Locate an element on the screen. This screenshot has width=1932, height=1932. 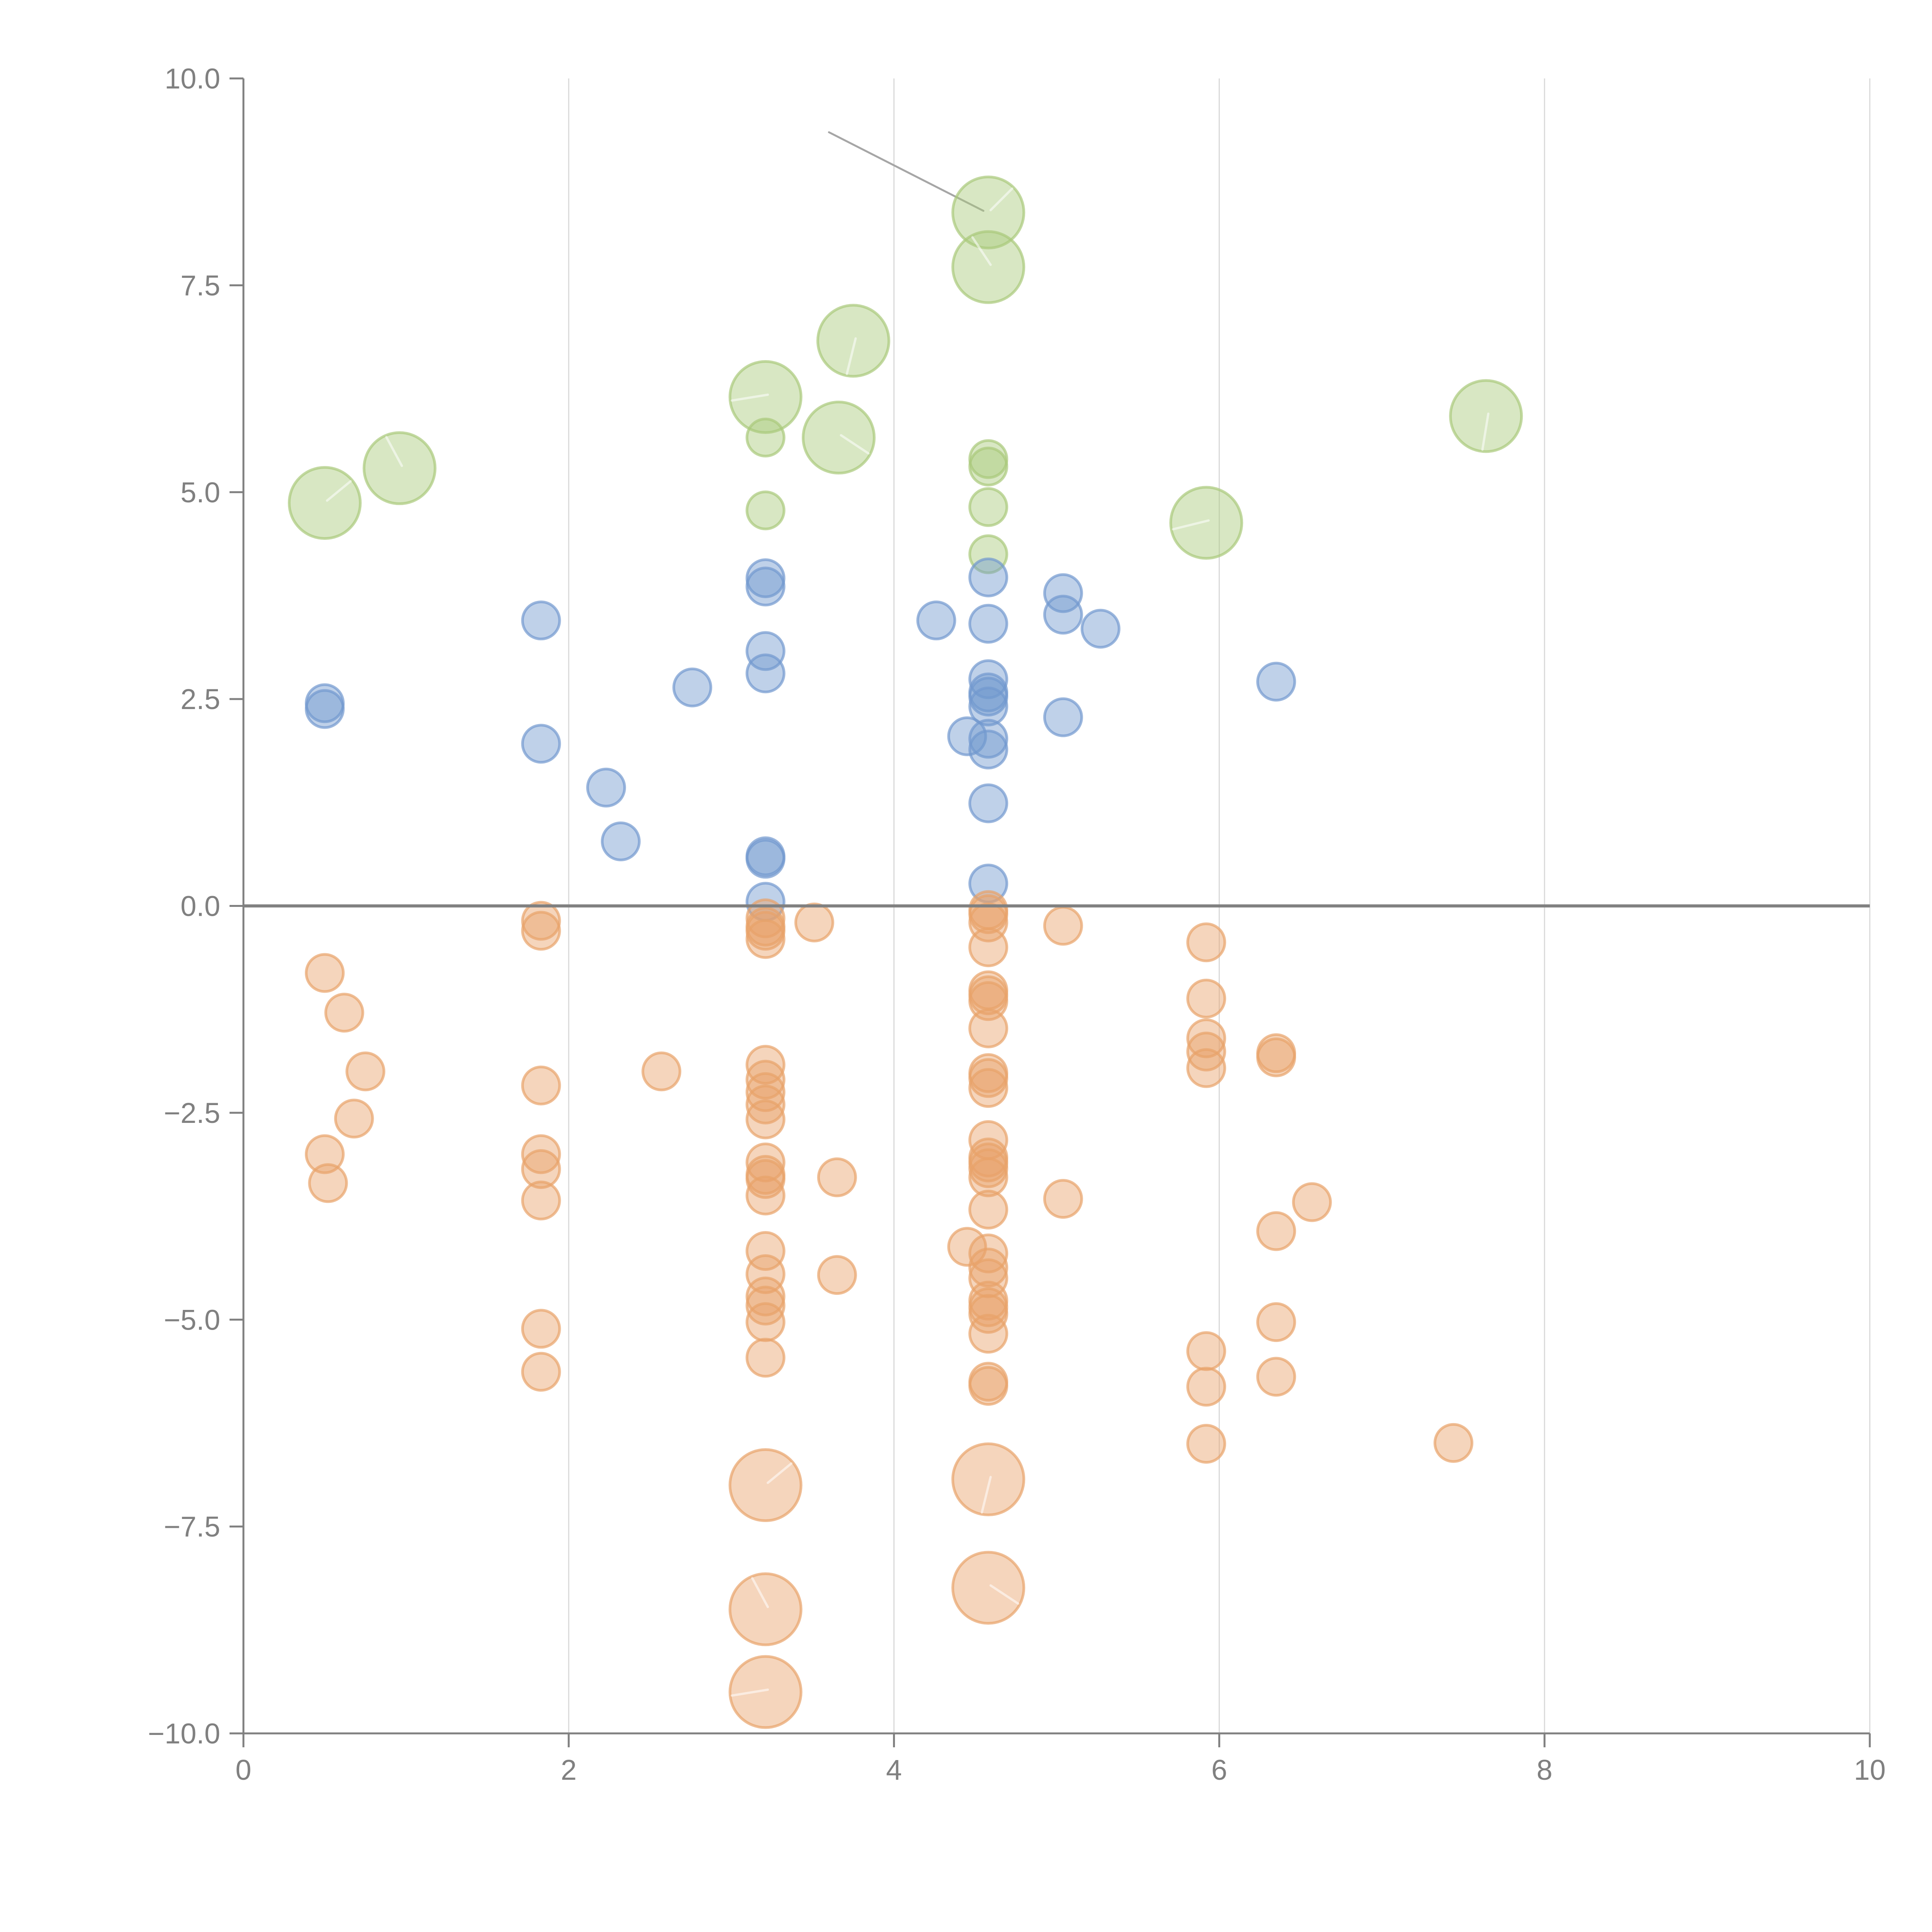
y-tick-label: 2.5 is located at coordinates (200, 699).